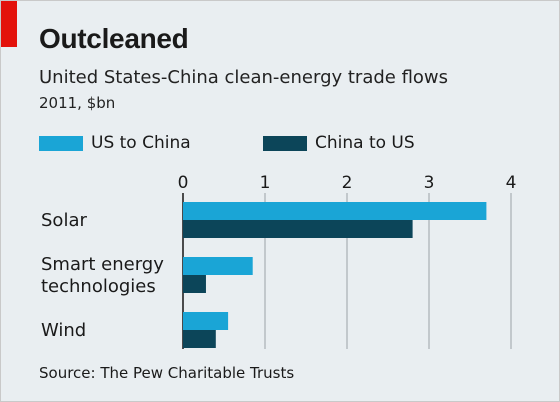 The height and width of the screenshot is (402, 560). I want to click on brand-tag, so click(9, 24).